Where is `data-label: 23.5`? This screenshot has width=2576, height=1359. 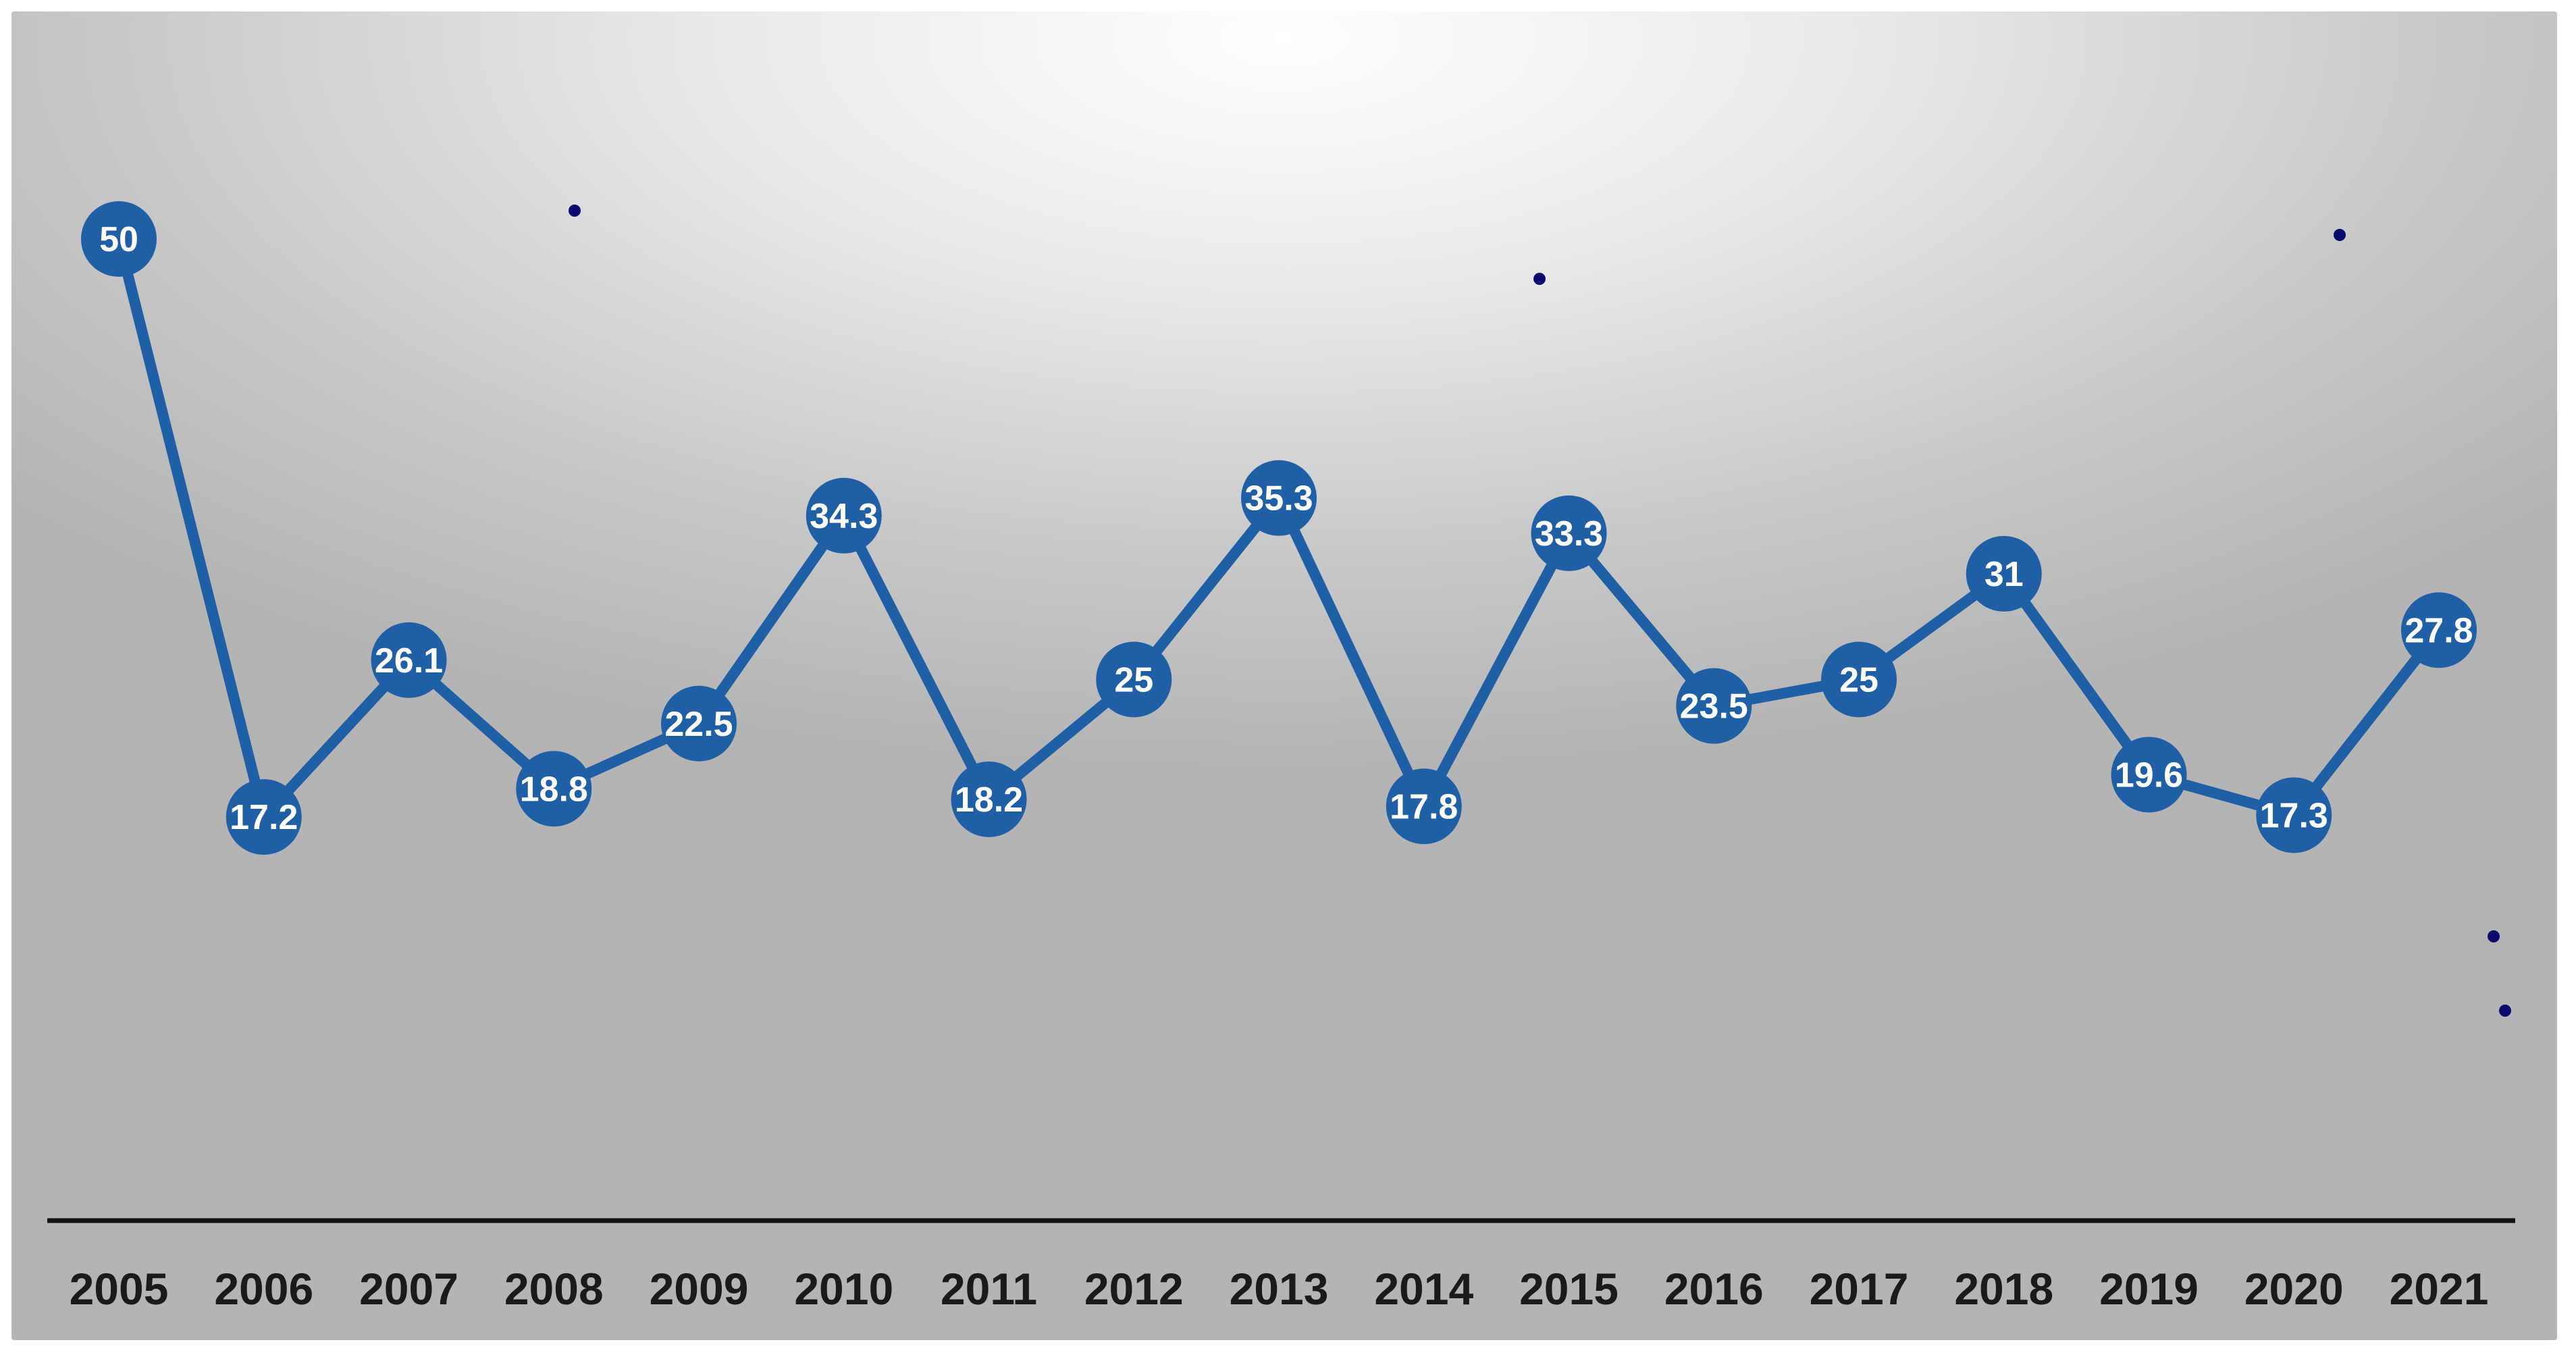 data-label: 23.5 is located at coordinates (1714, 706).